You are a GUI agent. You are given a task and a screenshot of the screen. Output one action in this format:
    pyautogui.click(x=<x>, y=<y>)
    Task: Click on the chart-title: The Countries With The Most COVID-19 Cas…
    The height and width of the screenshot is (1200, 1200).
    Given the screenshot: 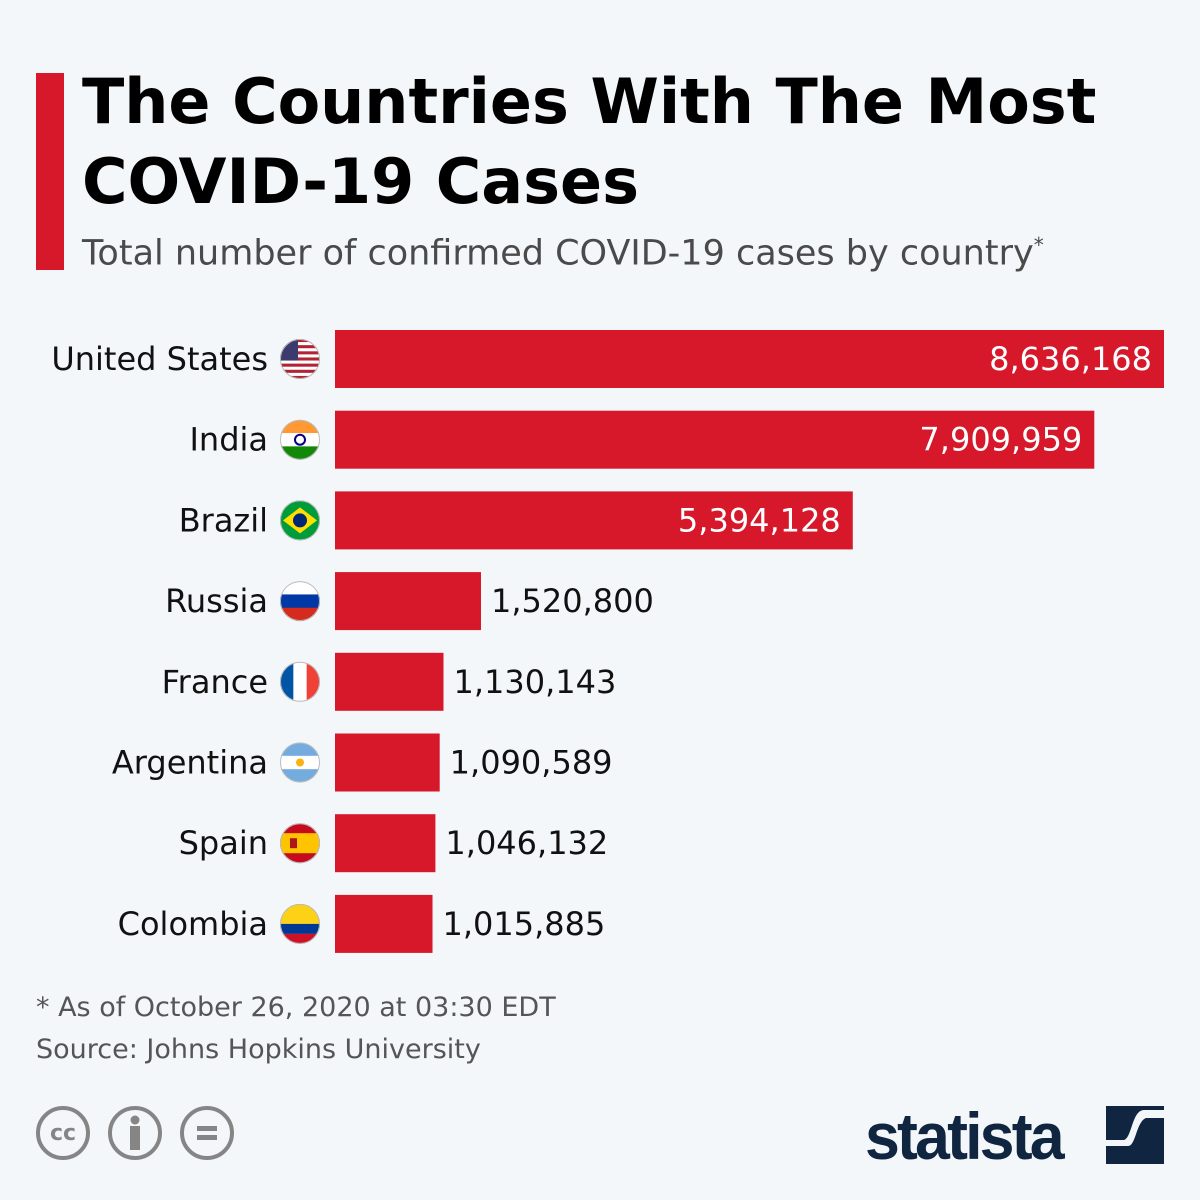 What is the action you would take?
    pyautogui.click(x=589, y=141)
    